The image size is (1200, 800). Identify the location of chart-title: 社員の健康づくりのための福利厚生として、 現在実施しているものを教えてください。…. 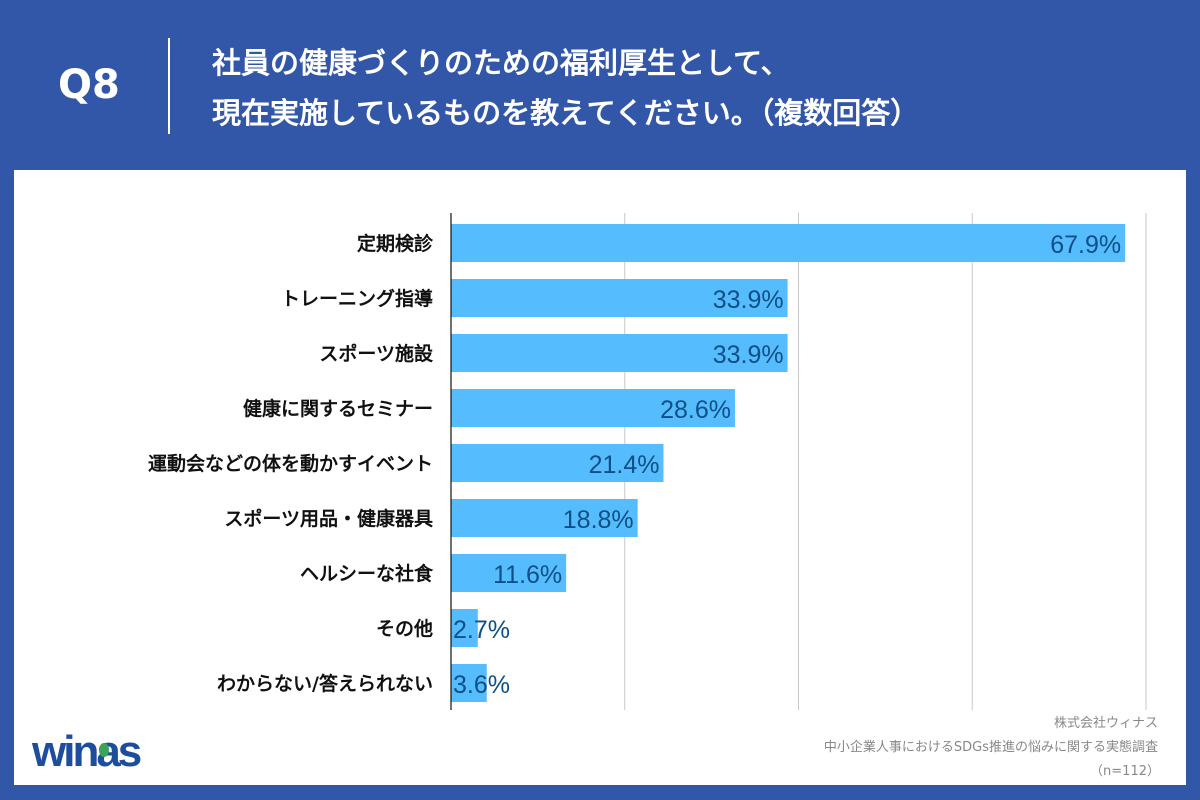
(565, 88).